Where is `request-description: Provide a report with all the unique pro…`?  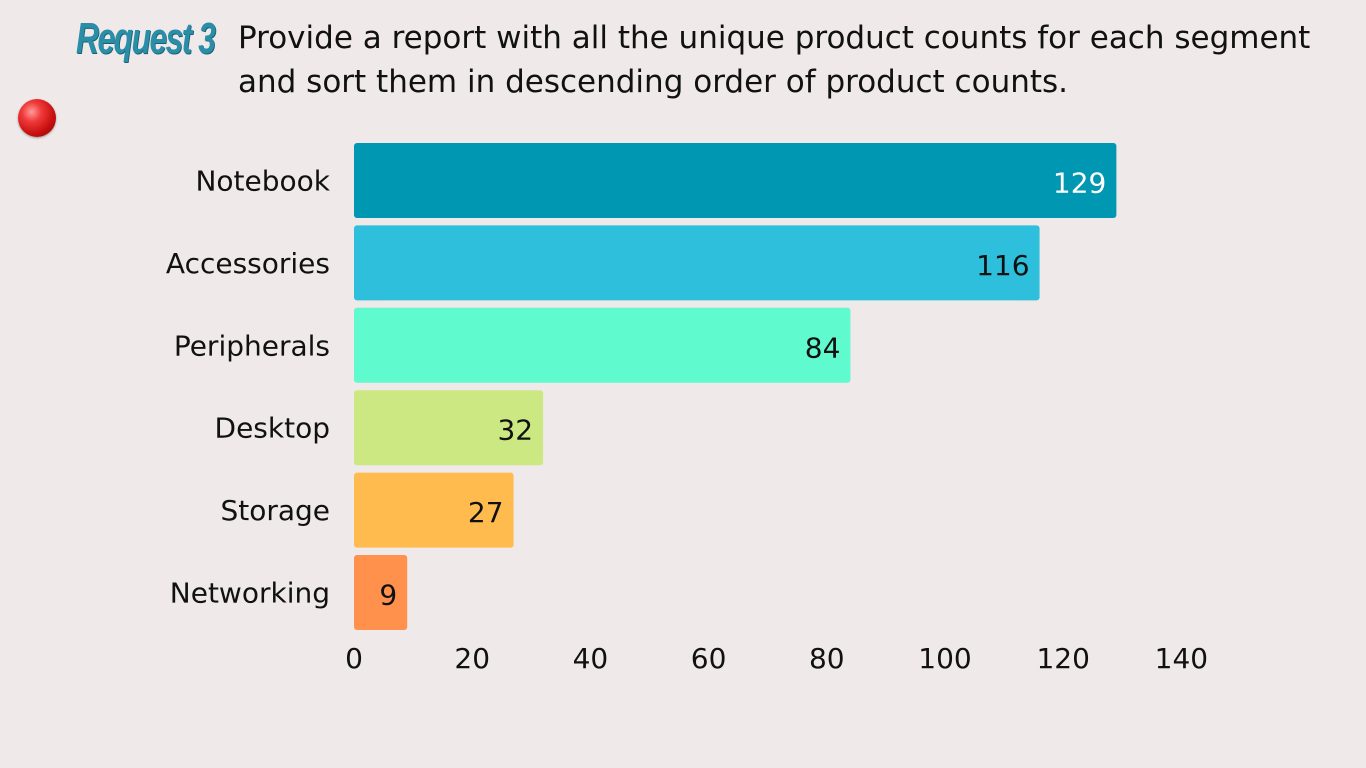
request-description: Provide a report with all the unique pro… is located at coordinates (774, 60).